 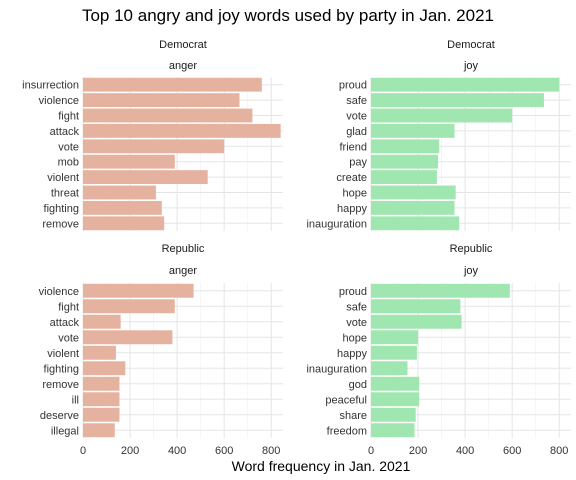 What do you see at coordinates (172, 84) in the screenshot?
I see `bar-insurrection` at bounding box center [172, 84].